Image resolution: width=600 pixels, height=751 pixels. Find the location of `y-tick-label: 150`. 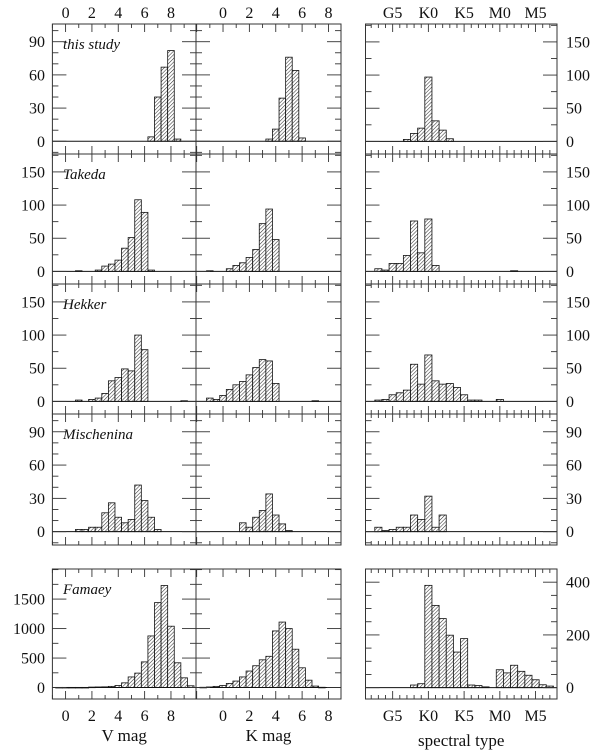

y-tick-label: 150 is located at coordinates (33, 302).